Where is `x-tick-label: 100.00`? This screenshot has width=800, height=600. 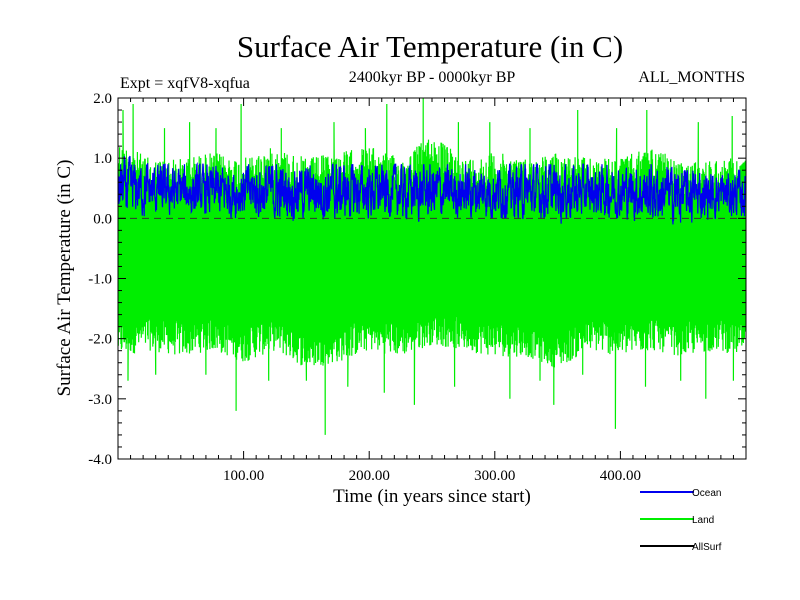 x-tick-label: 100.00 is located at coordinates (243, 476).